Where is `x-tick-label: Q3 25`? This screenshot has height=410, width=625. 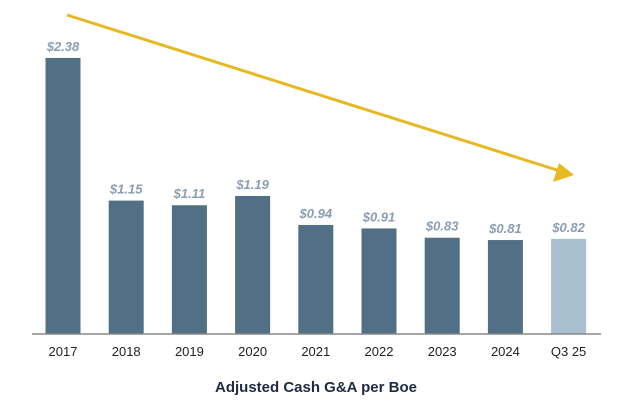 x-tick-label: Q3 25 is located at coordinates (568, 351).